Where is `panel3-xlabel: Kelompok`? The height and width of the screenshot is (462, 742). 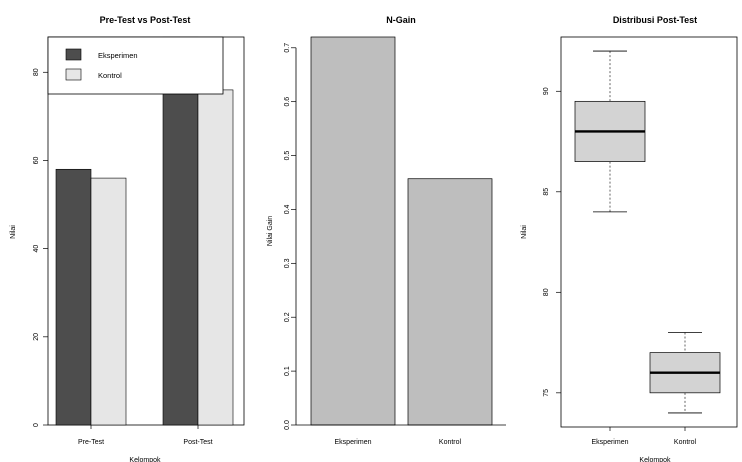
panel3-xlabel: Kelompok is located at coordinates (655, 459).